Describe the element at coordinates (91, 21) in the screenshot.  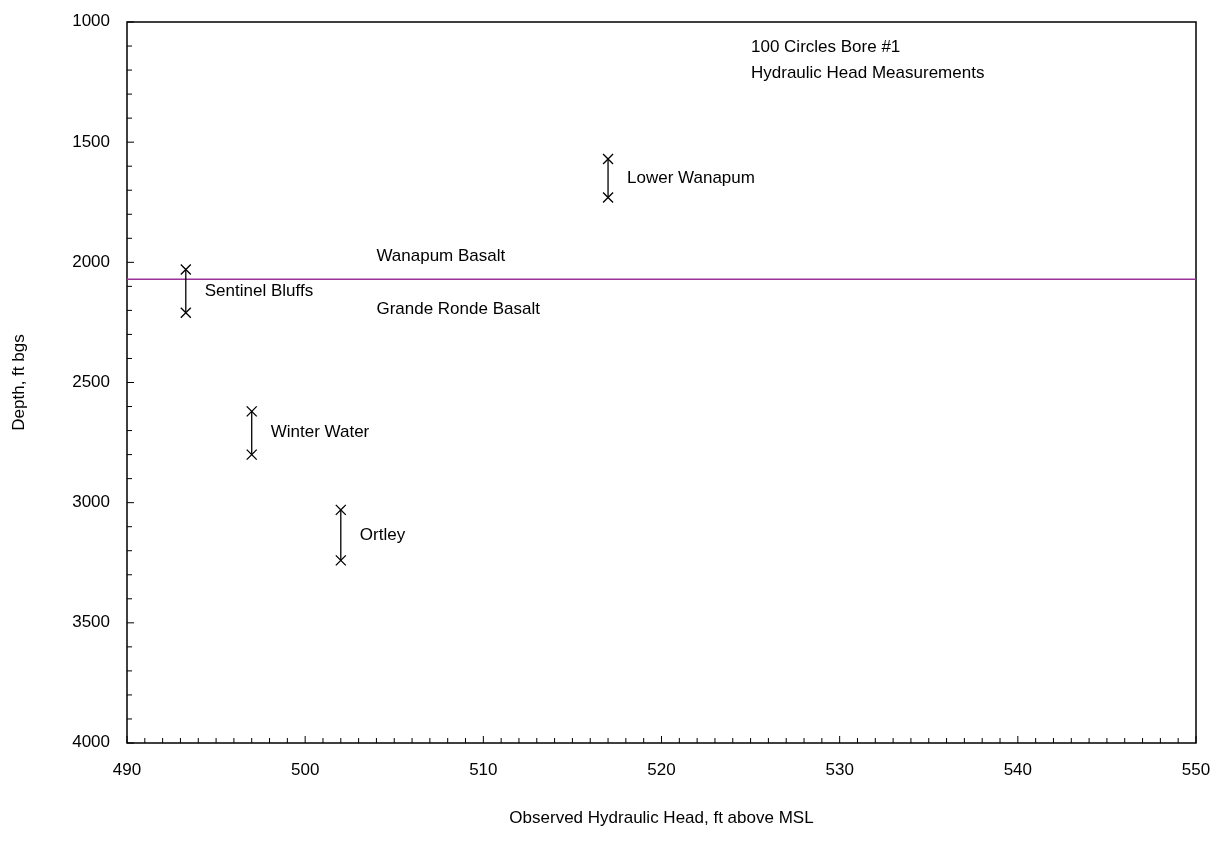
I see `y-tick-label: 1000` at that location.